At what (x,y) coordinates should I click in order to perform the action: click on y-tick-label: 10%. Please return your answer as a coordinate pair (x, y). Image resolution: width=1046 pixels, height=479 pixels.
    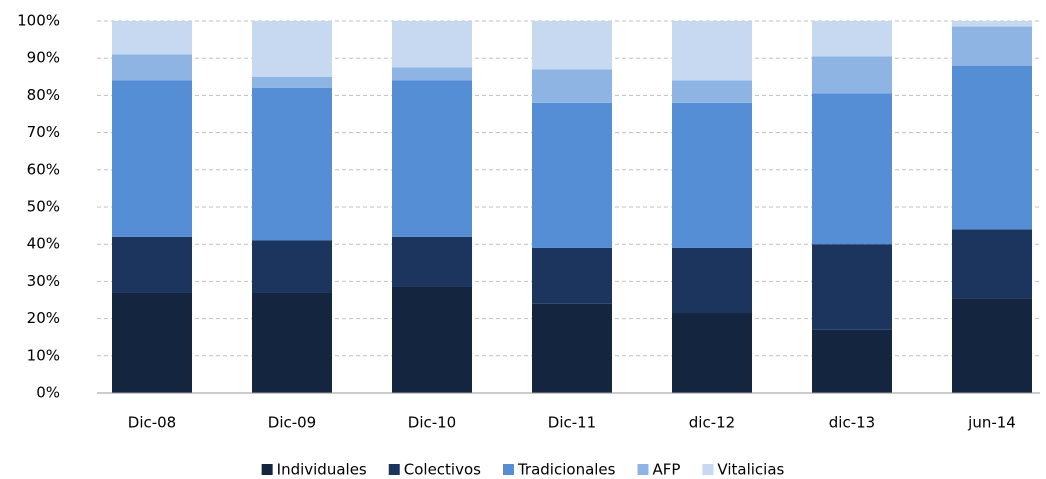
    Looking at the image, I should click on (43, 355).